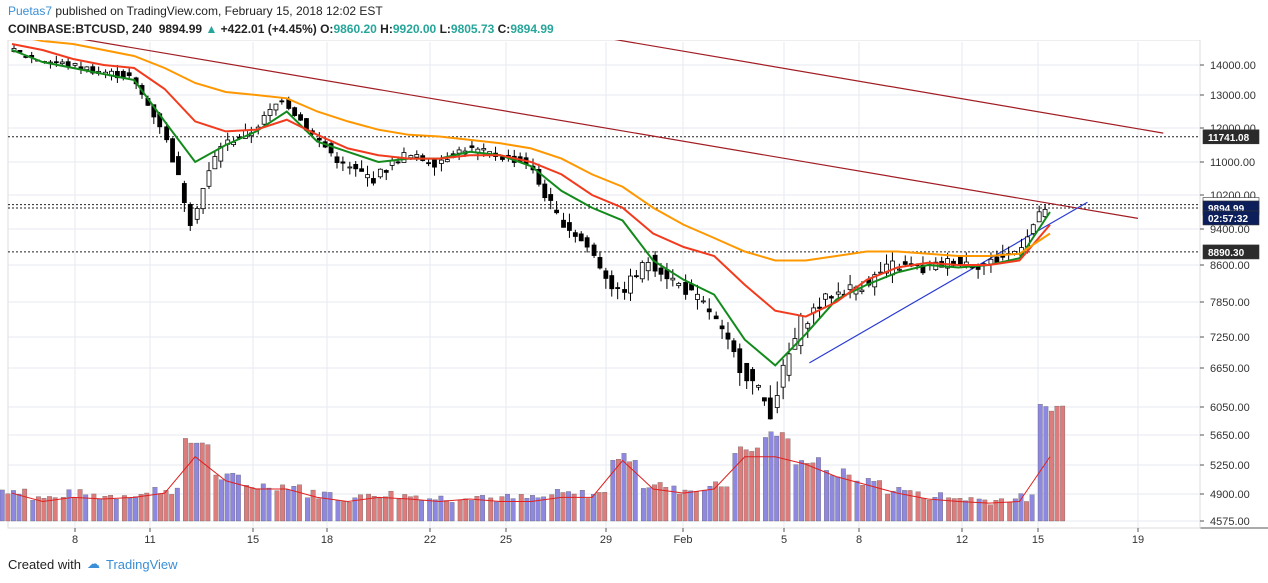 The height and width of the screenshot is (583, 1268). I want to click on x-tick-label: 15, so click(253, 540).